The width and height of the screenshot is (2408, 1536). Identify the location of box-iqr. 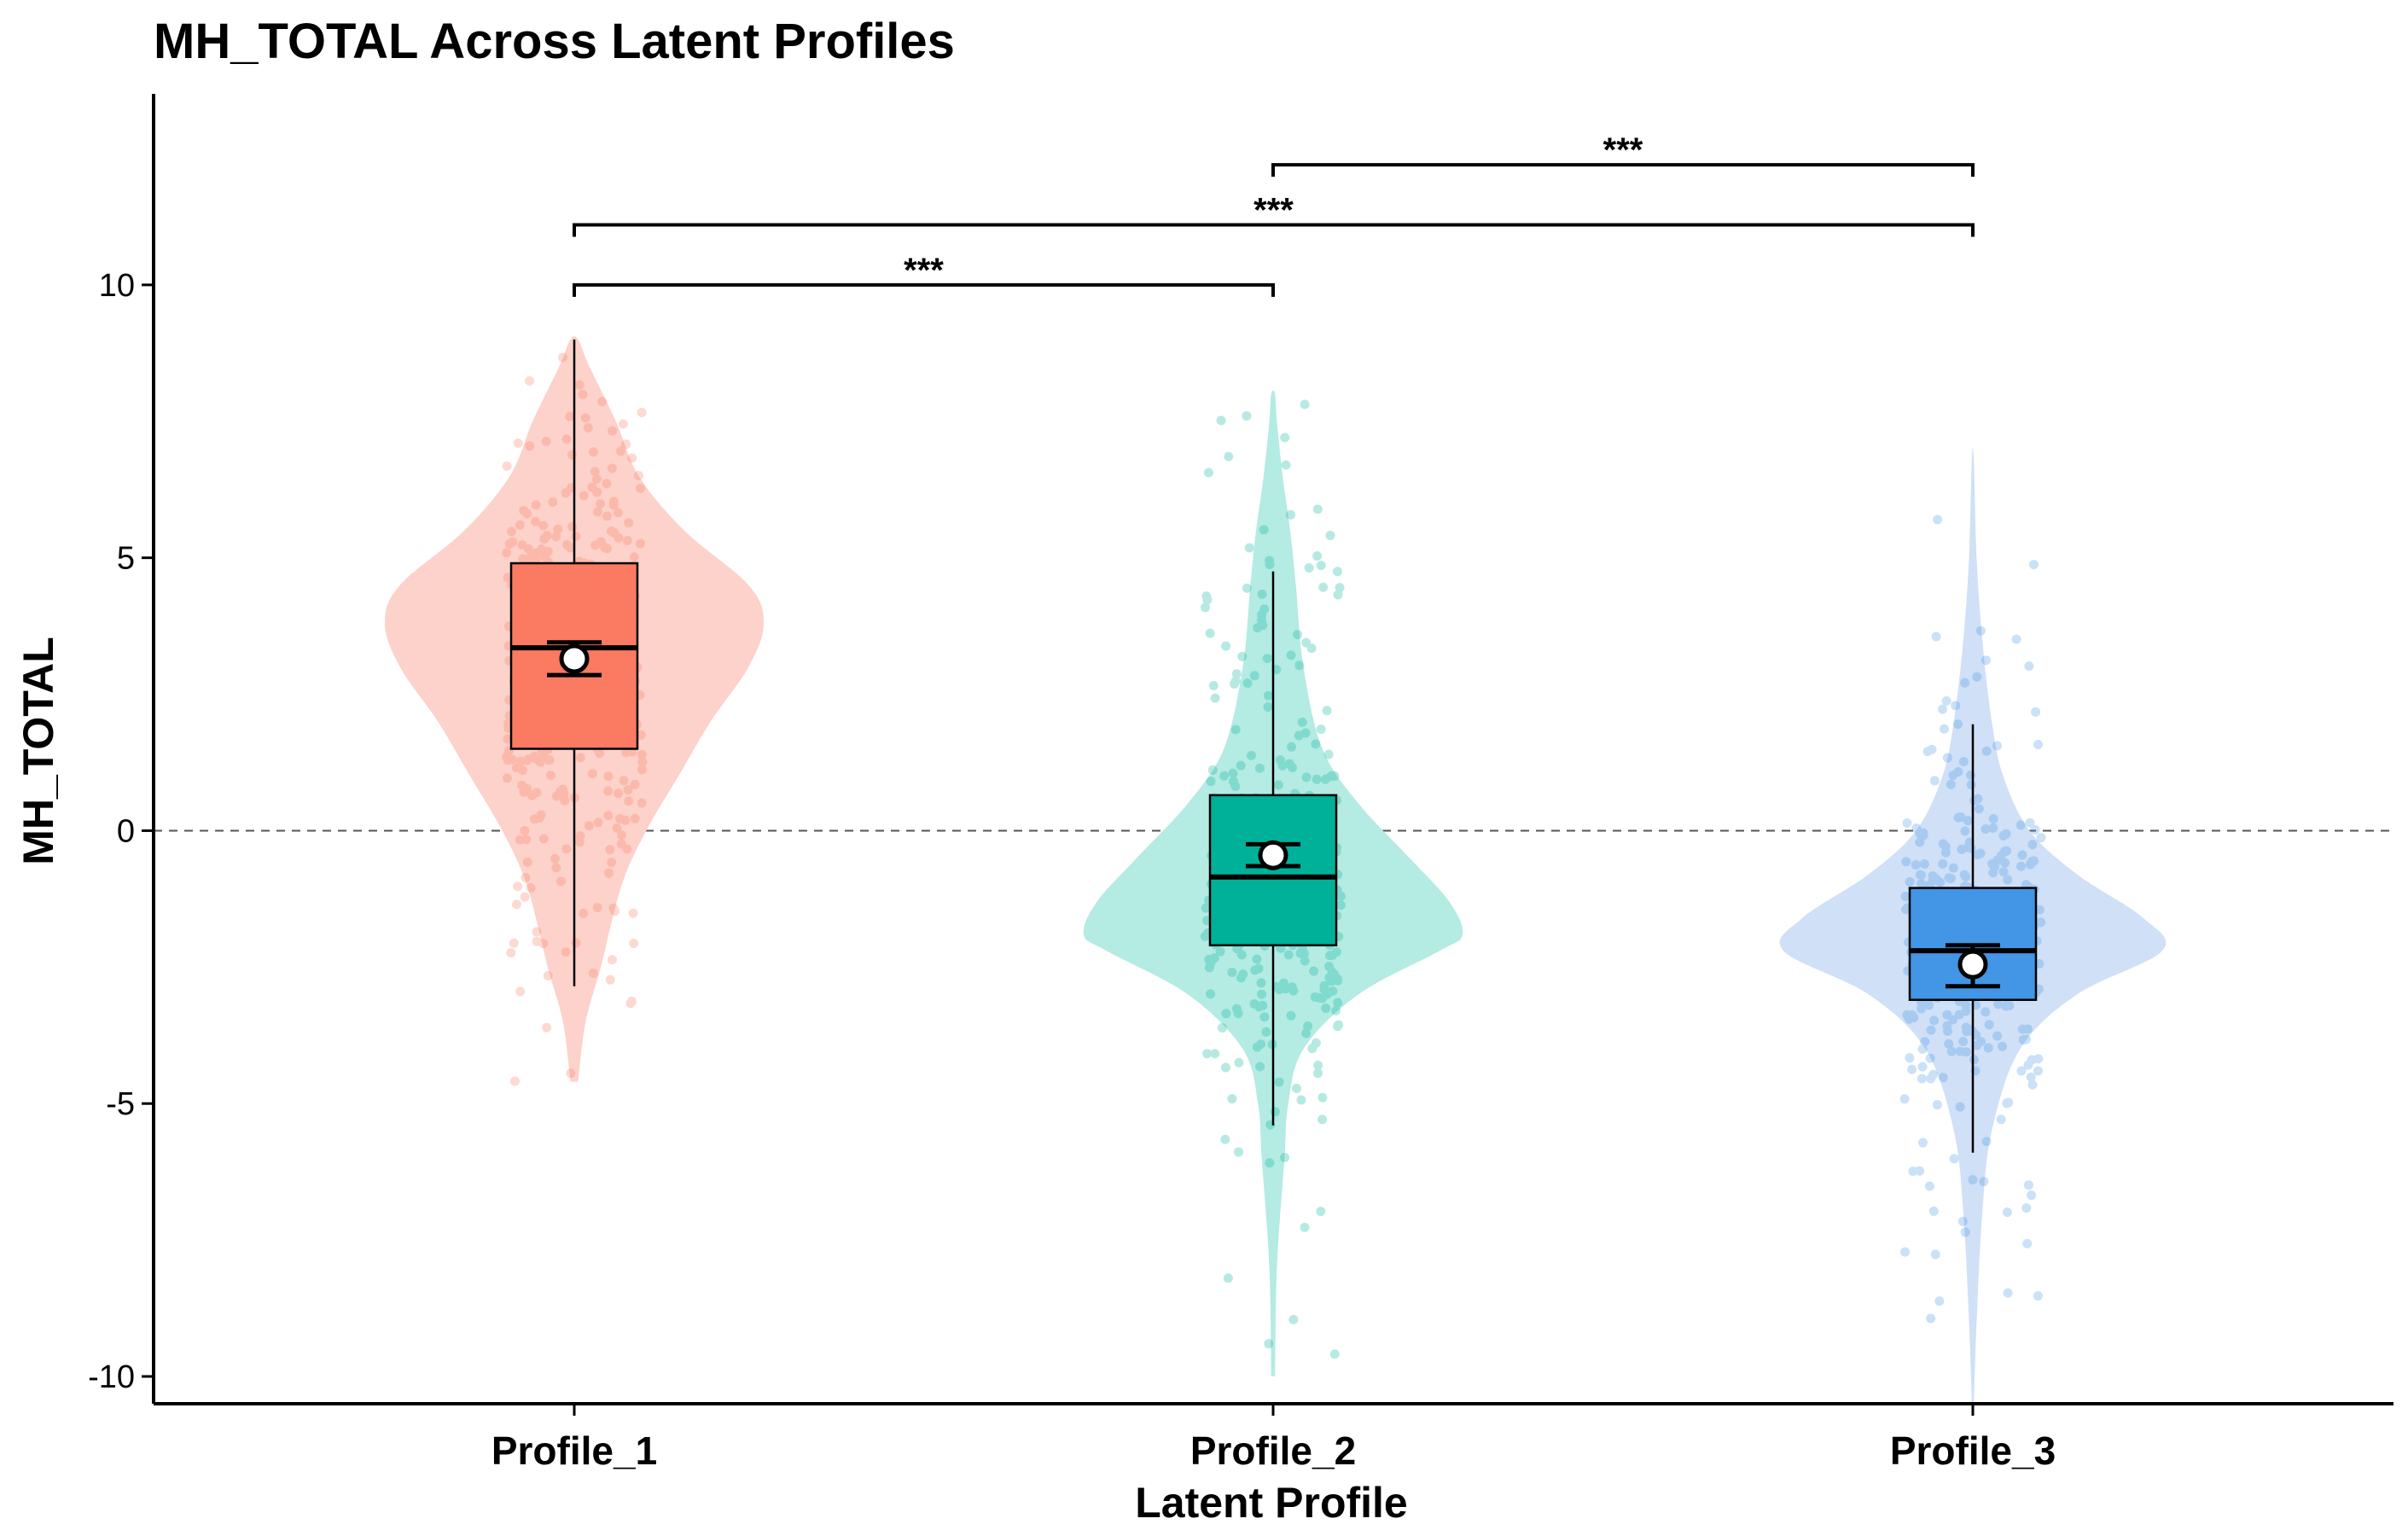
(1273, 870).